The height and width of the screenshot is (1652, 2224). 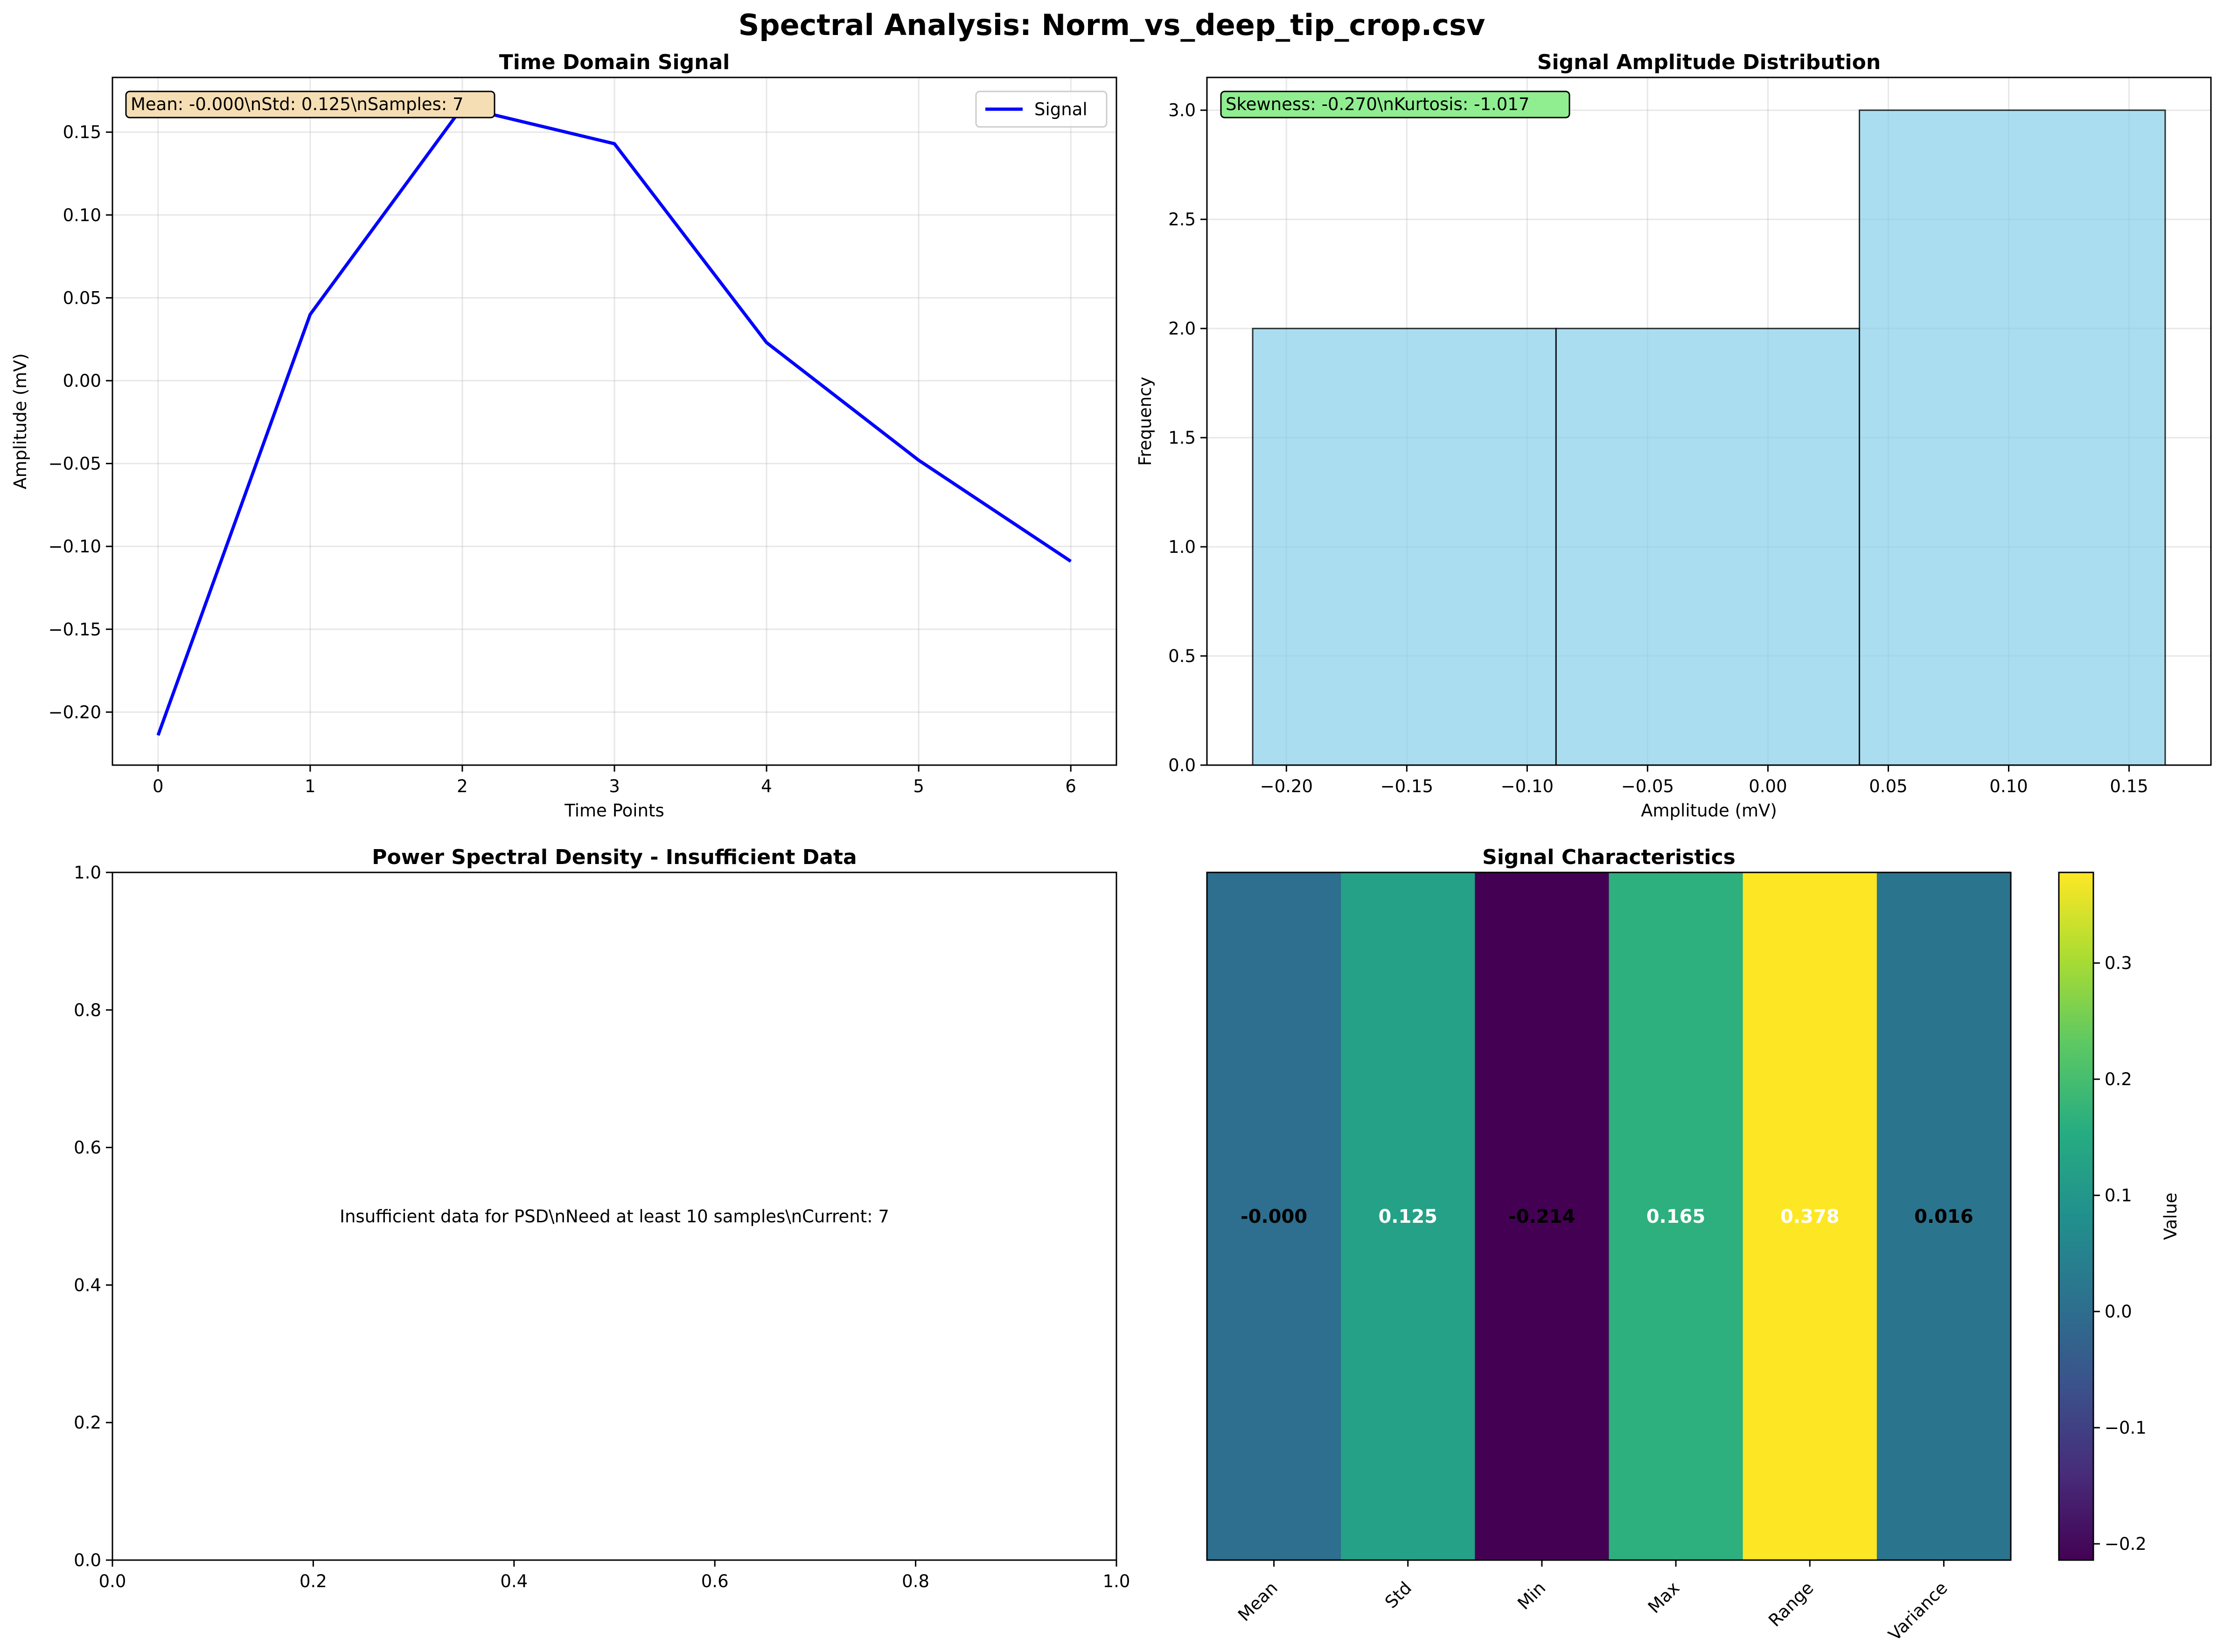 I want to click on y-tick-label: −0.05, so click(x=75, y=464).